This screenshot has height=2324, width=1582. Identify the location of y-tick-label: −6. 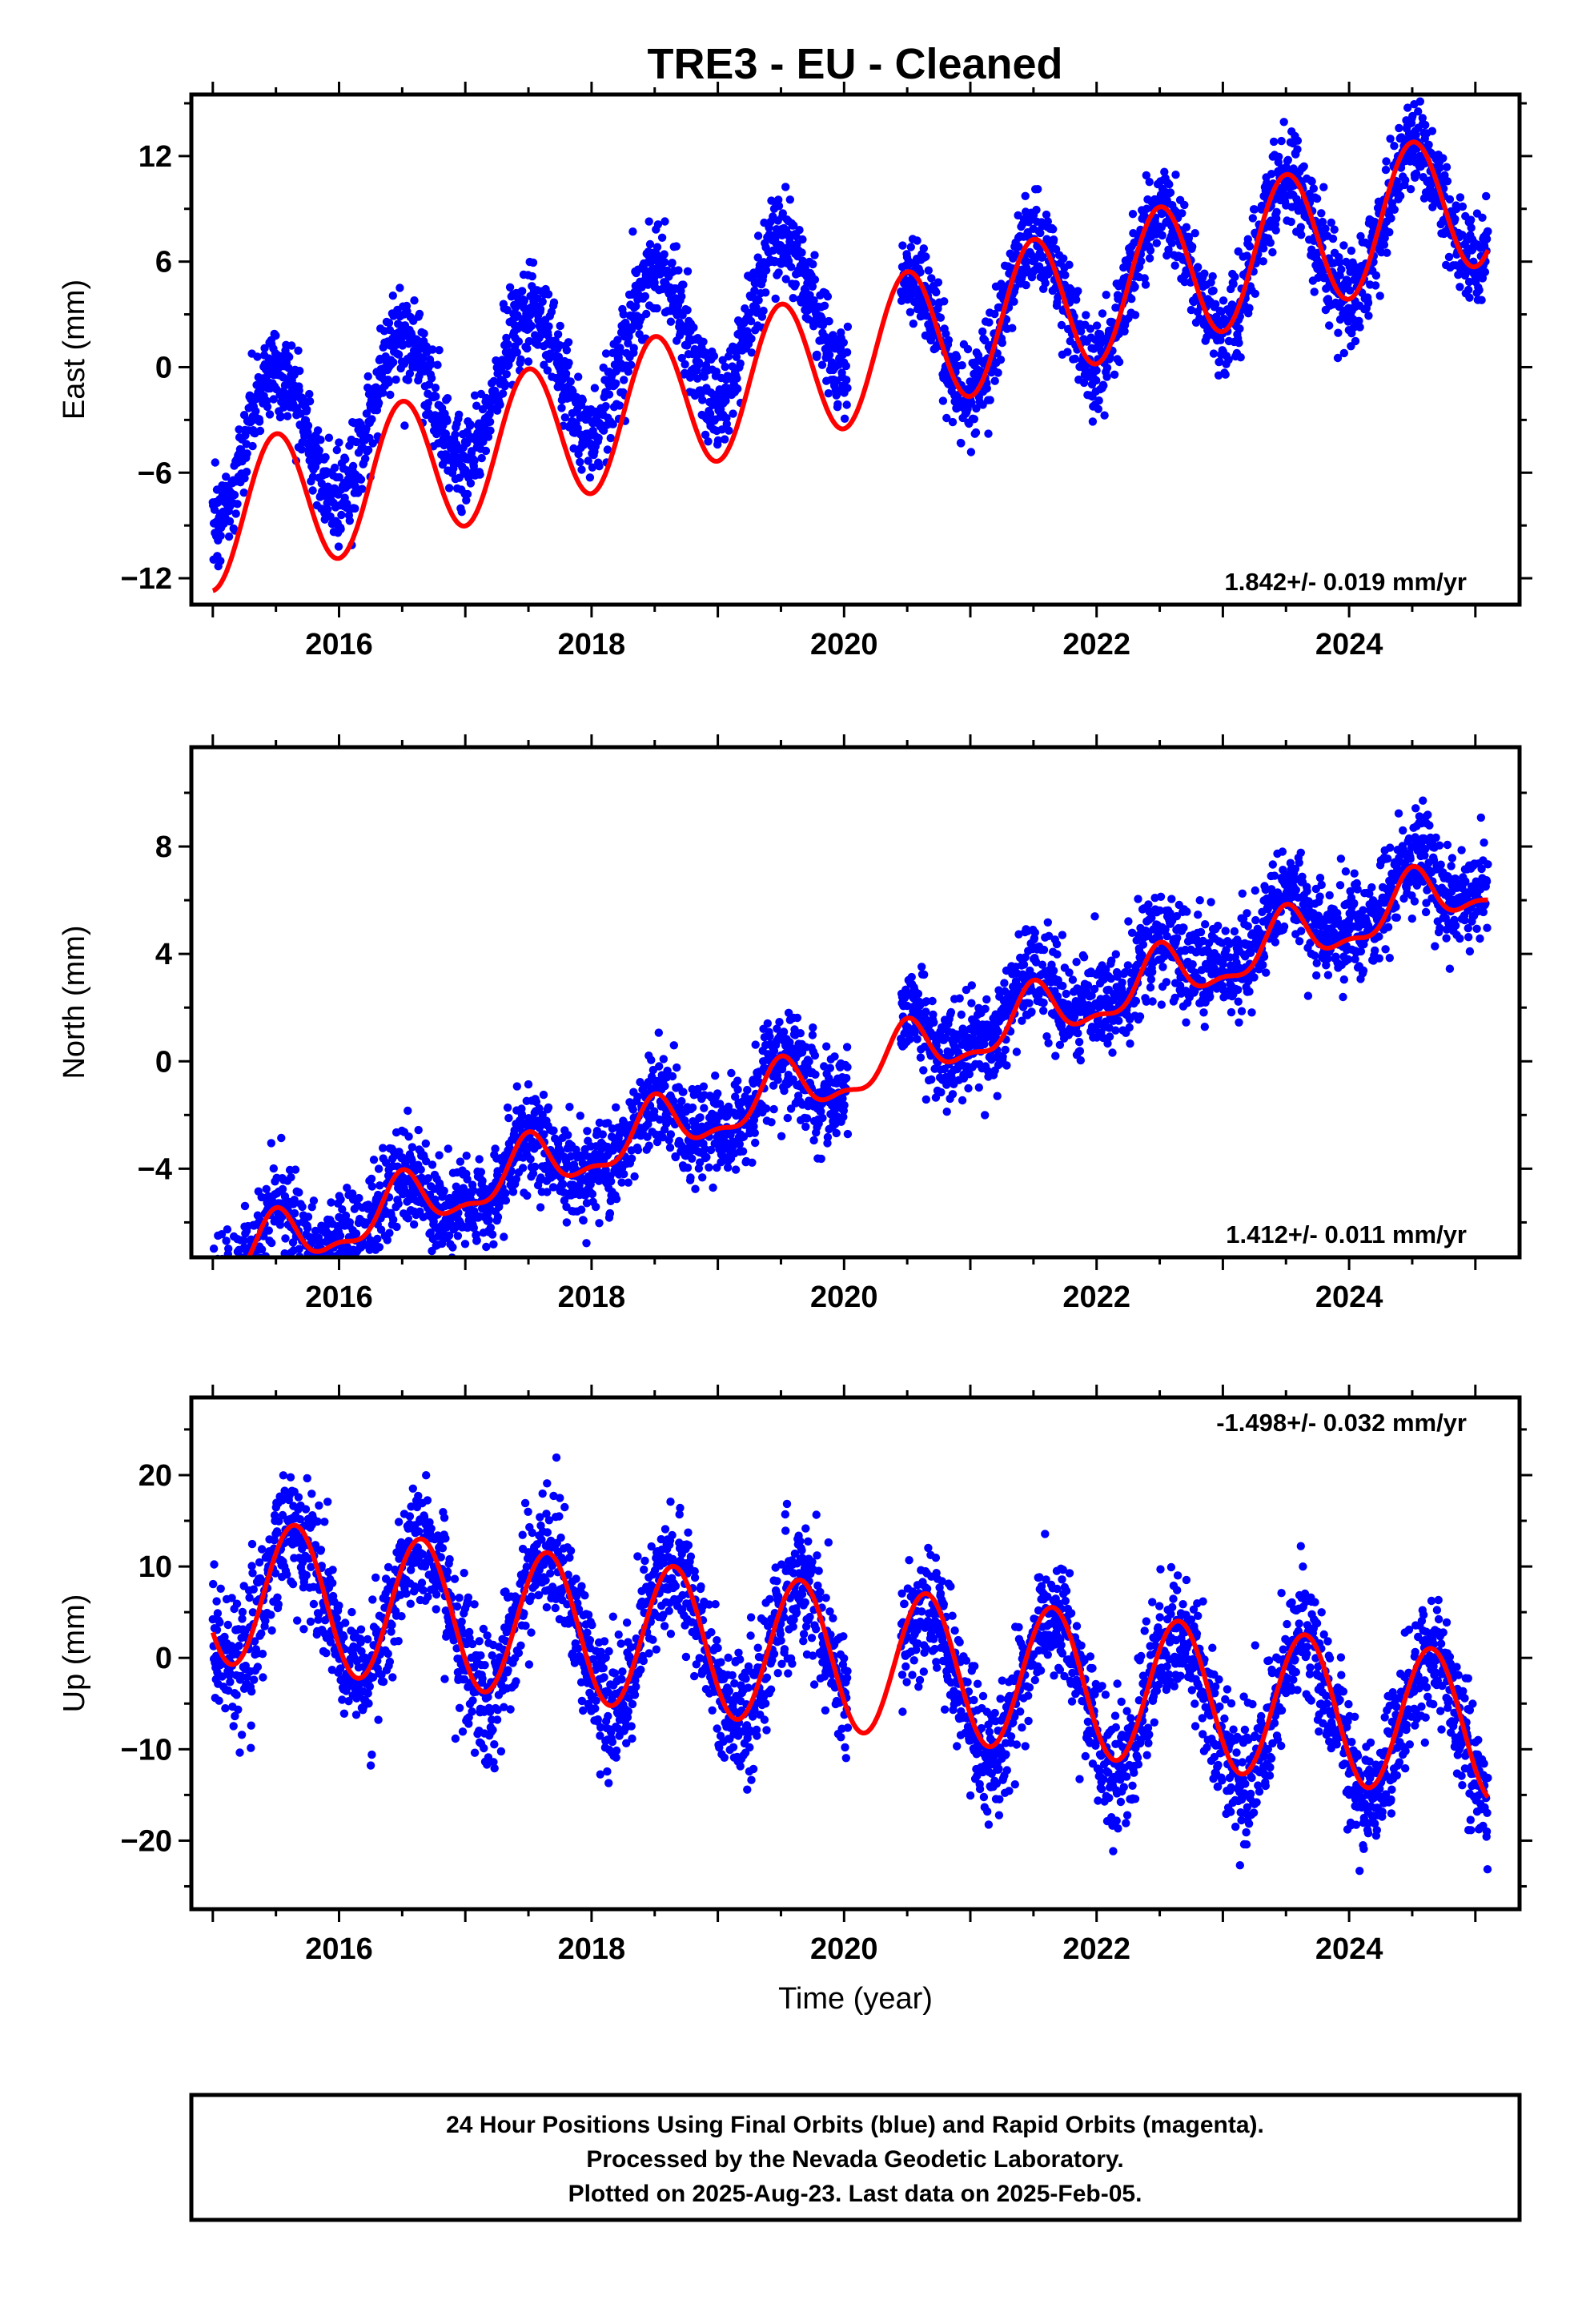
(155, 473).